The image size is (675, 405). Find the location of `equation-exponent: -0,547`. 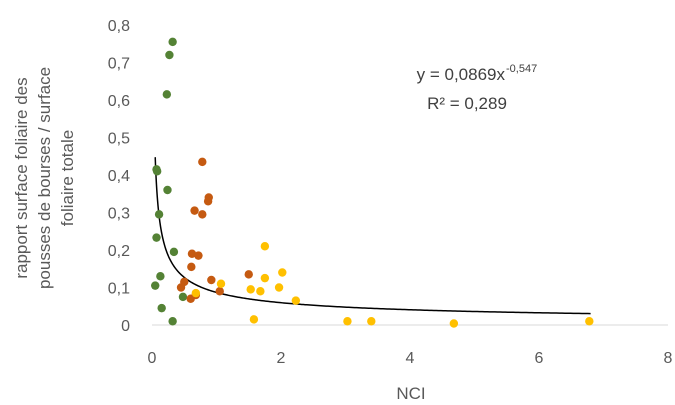

equation-exponent: -0,547 is located at coordinates (521, 69).